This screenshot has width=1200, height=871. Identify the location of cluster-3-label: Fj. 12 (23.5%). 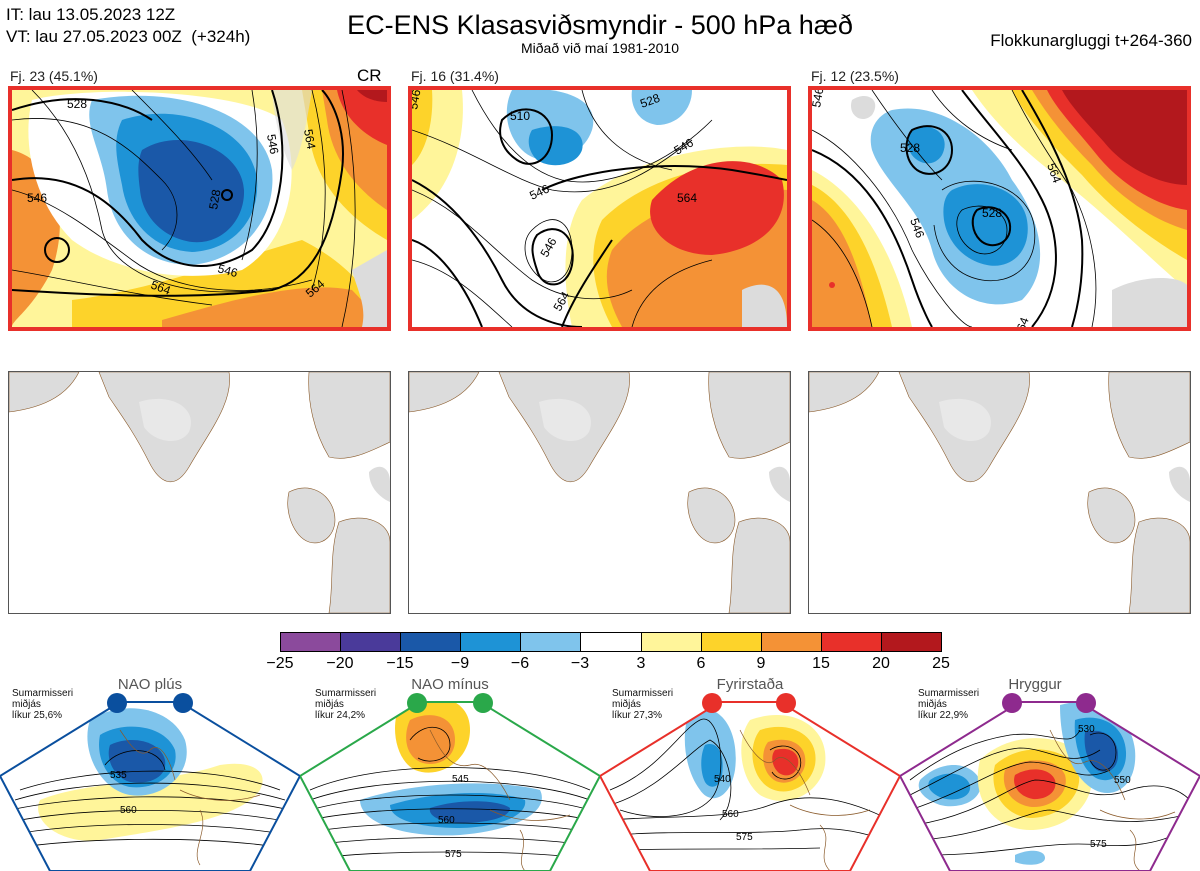
(855, 76).